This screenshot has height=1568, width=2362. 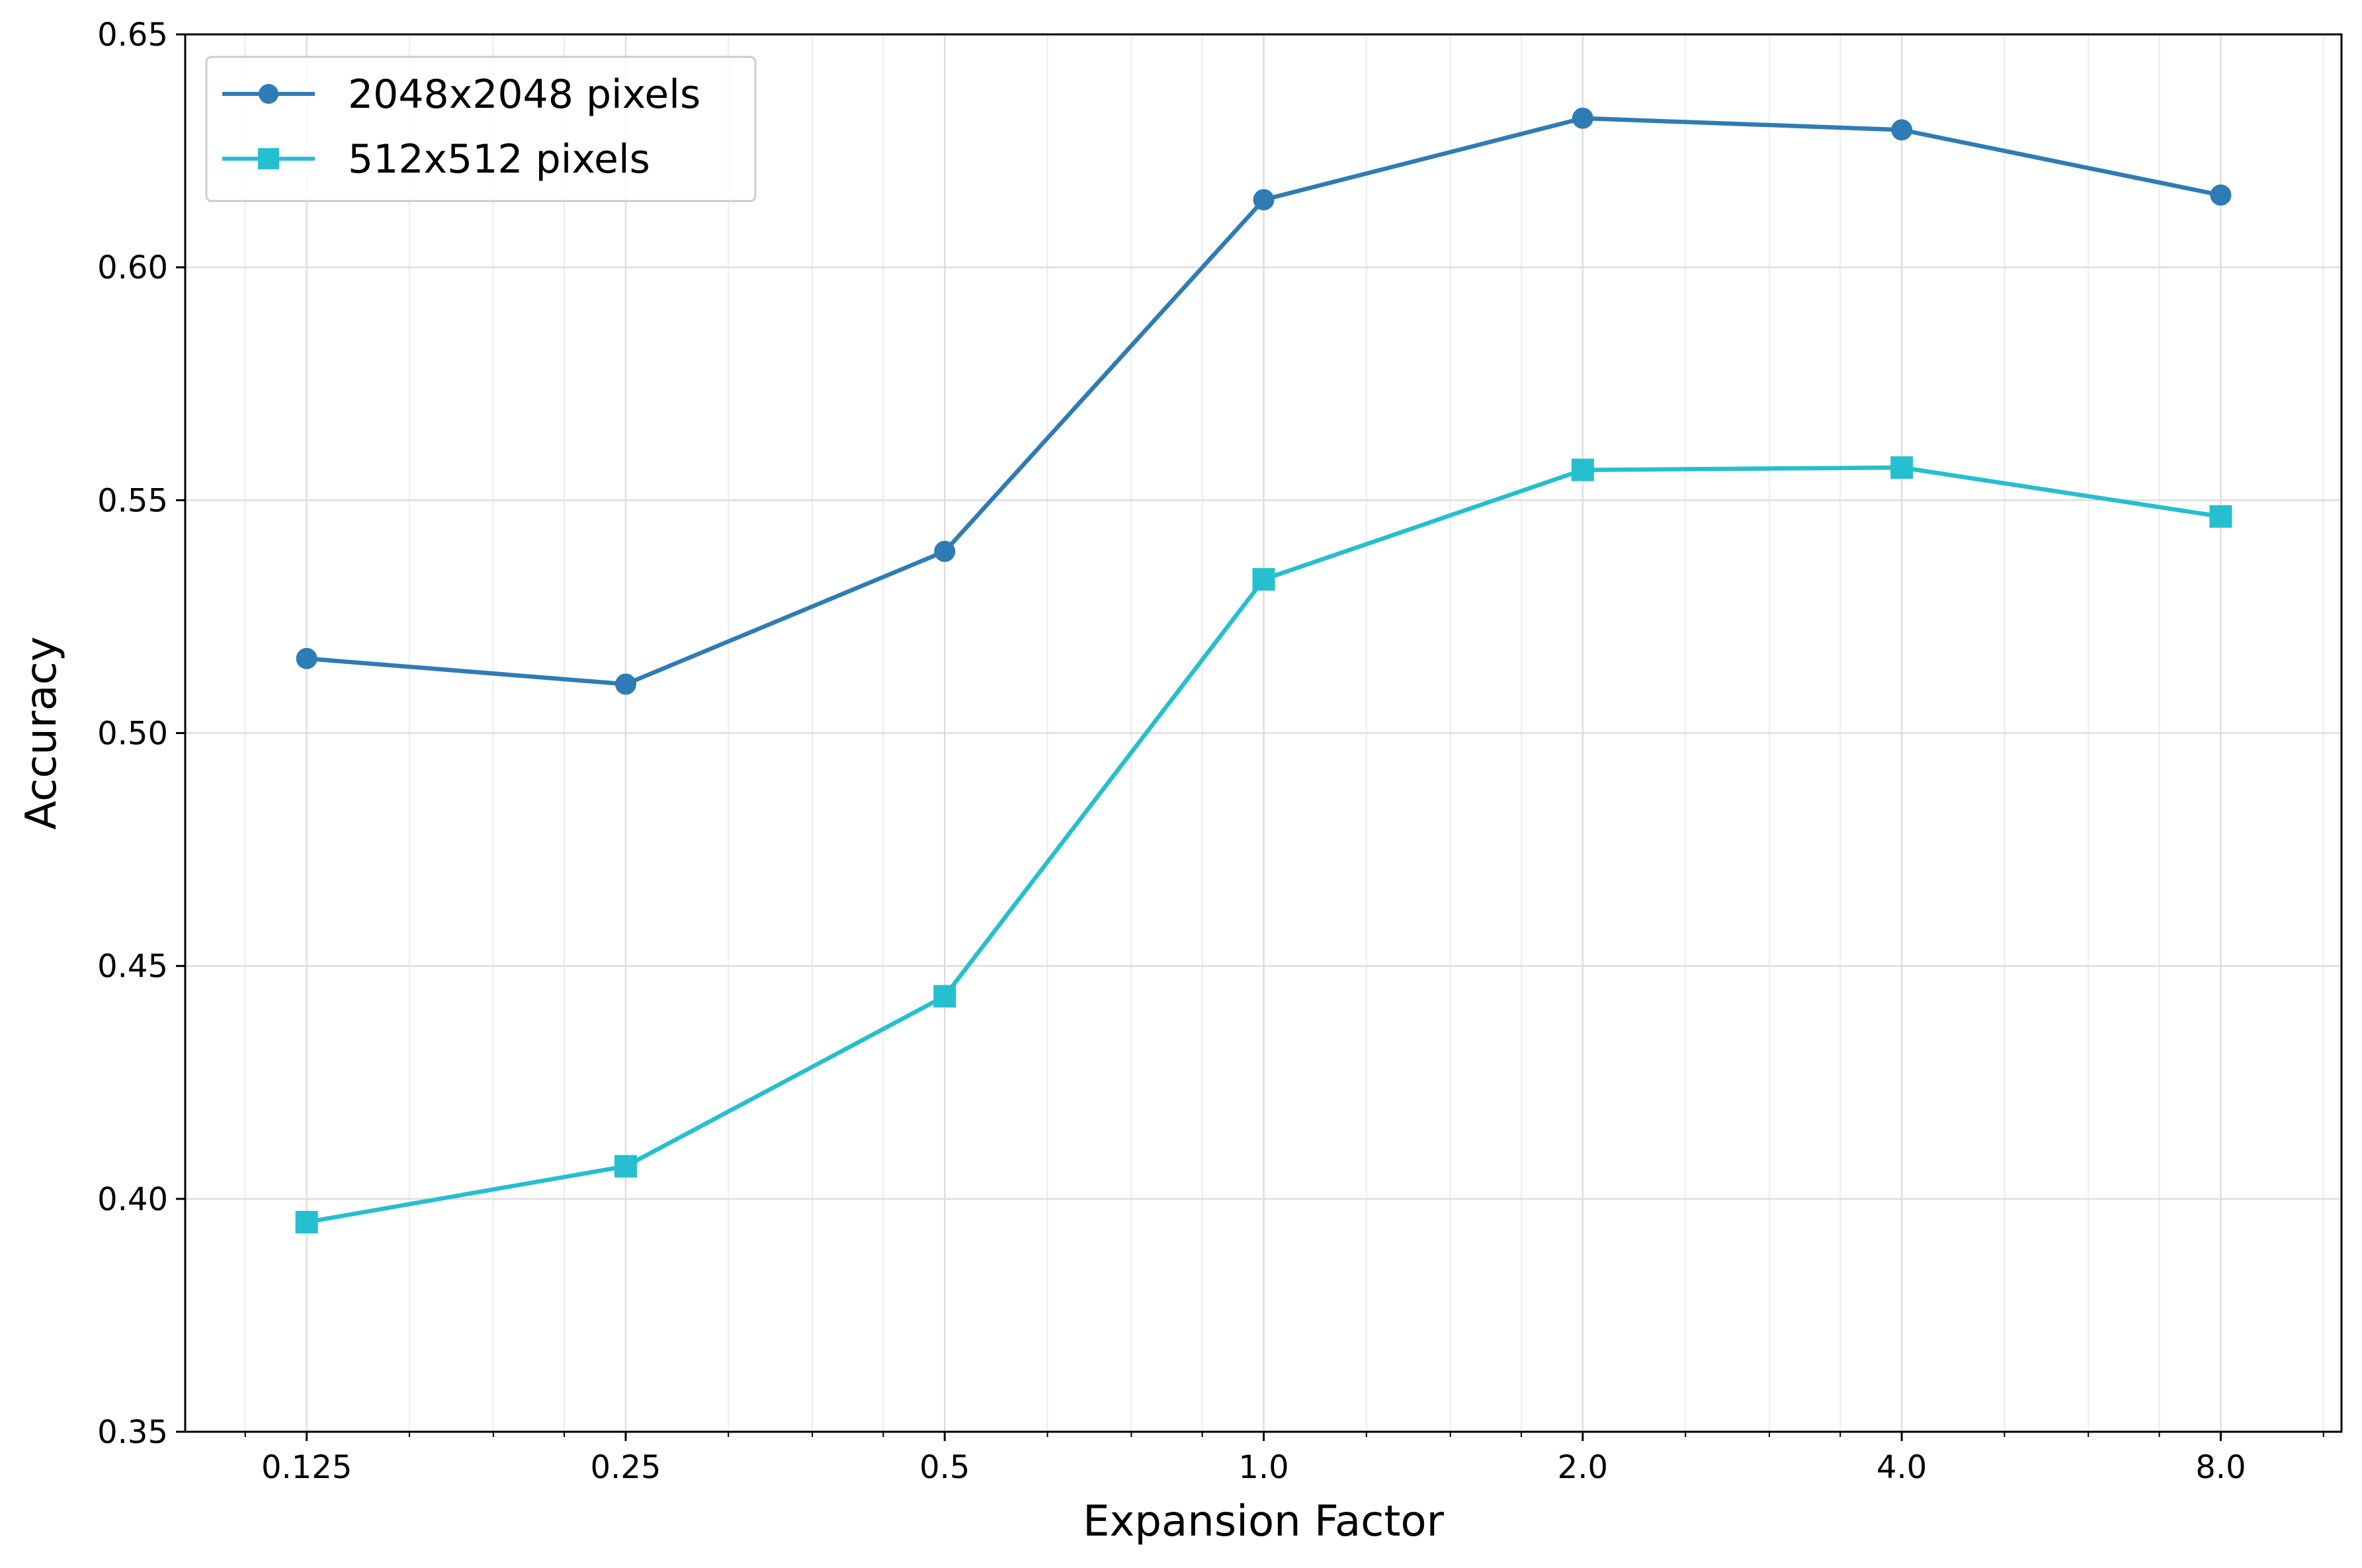 What do you see at coordinates (1263, 1467) in the screenshot?
I see `x-tick-label: 1.0` at bounding box center [1263, 1467].